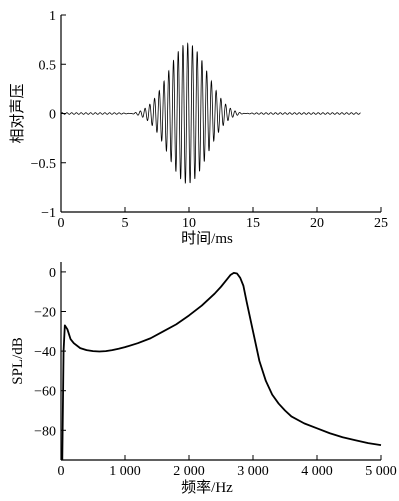 Image resolution: width=399 pixels, height=501 pixels. What do you see at coordinates (189, 471) in the screenshot?
I see `x-tick-label: 2 000` at bounding box center [189, 471].